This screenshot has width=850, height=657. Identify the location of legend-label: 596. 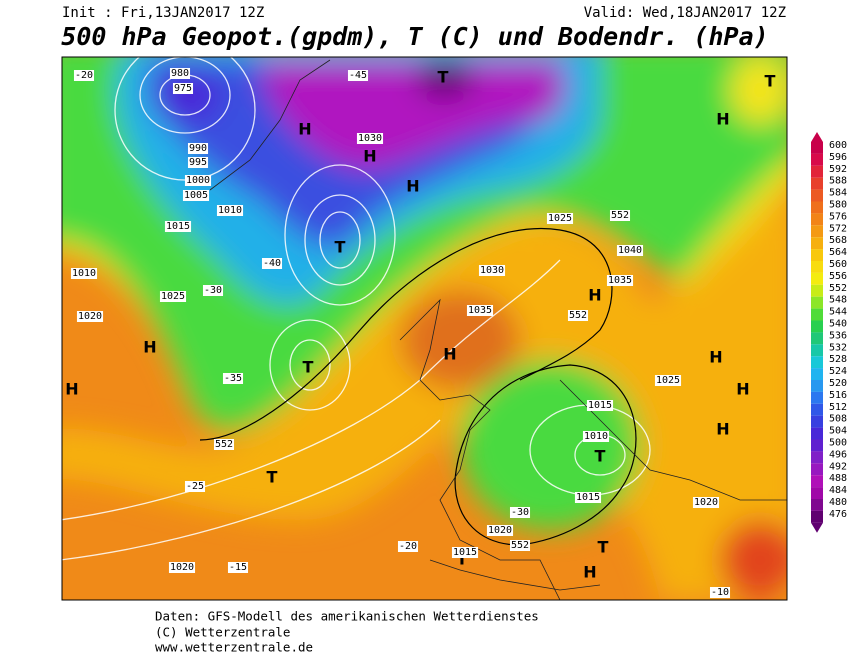
(838, 157).